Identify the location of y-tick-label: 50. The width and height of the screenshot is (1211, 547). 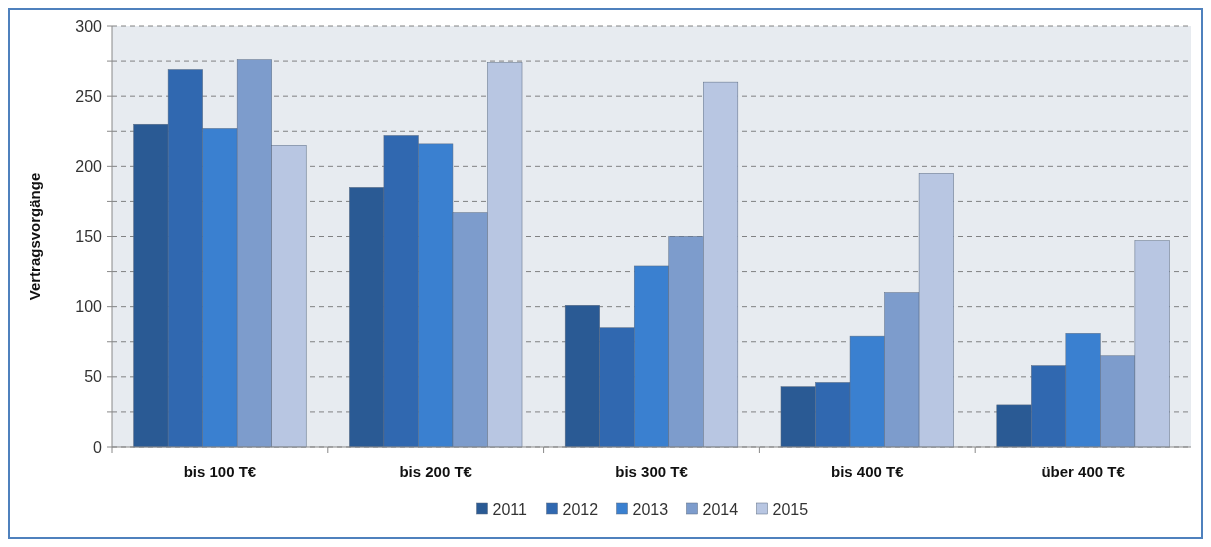
(93, 377).